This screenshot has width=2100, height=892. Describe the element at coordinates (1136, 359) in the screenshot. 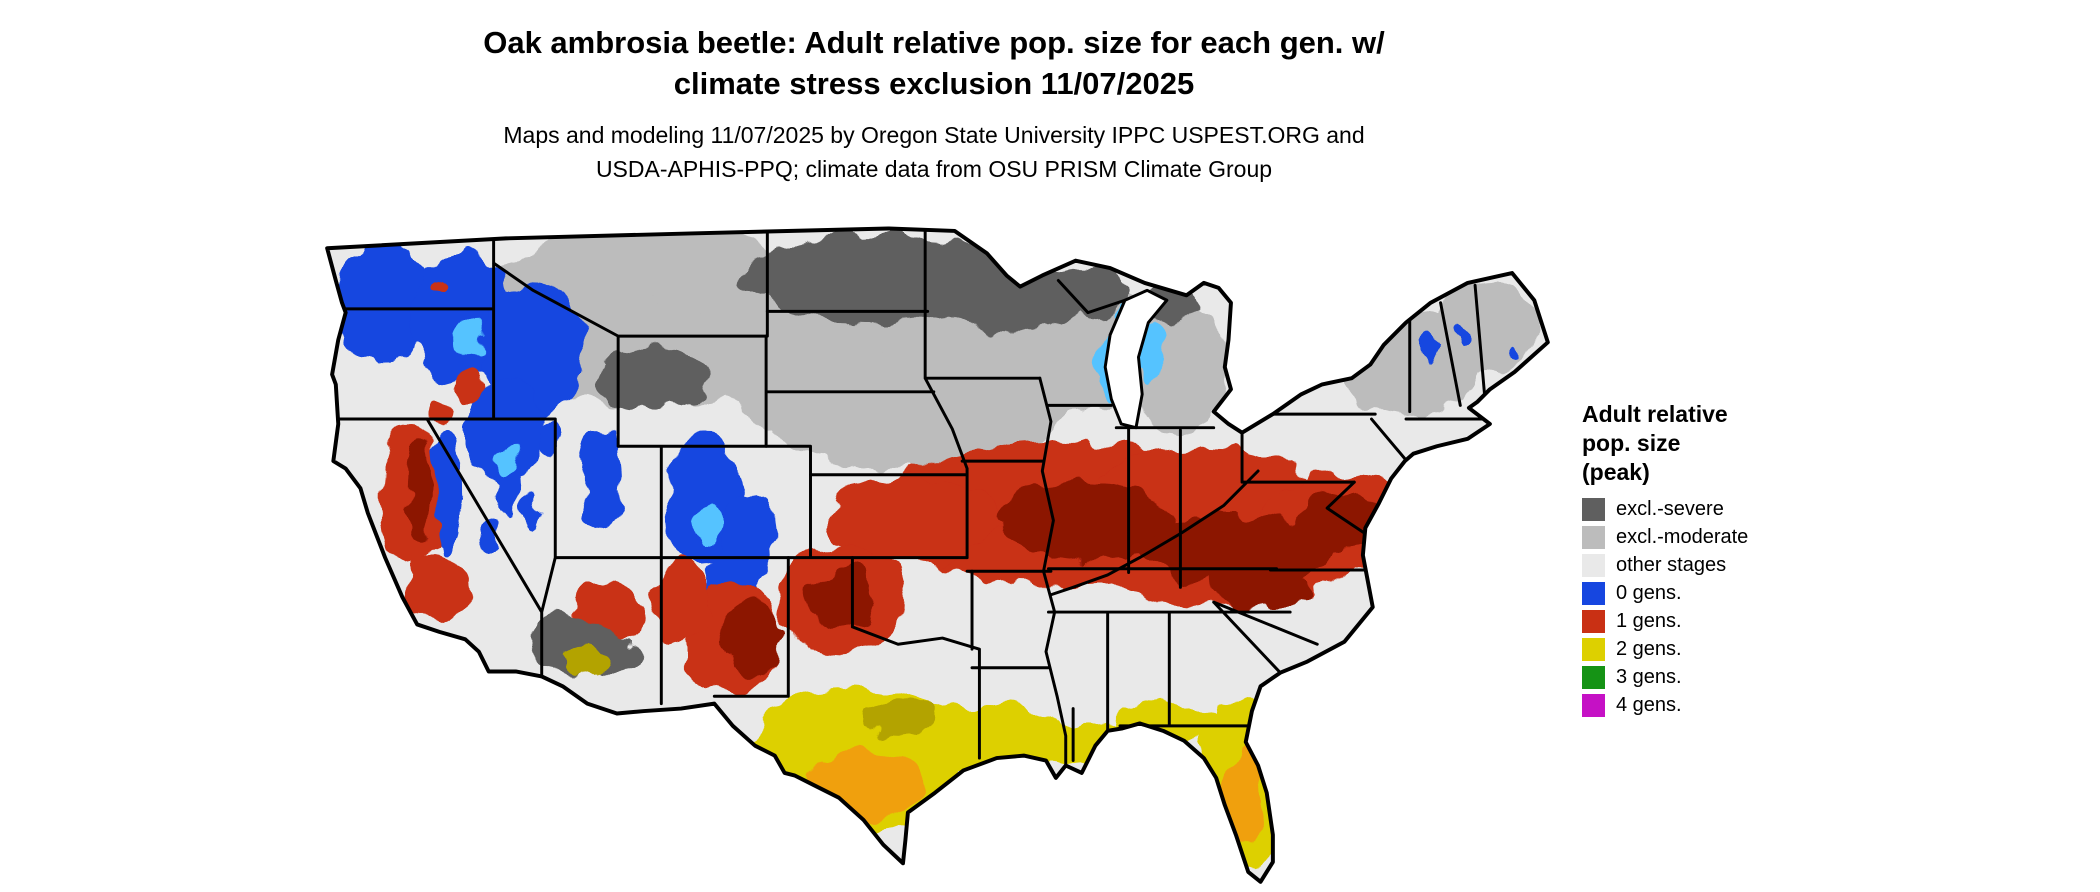

I see `lake-michigan` at that location.